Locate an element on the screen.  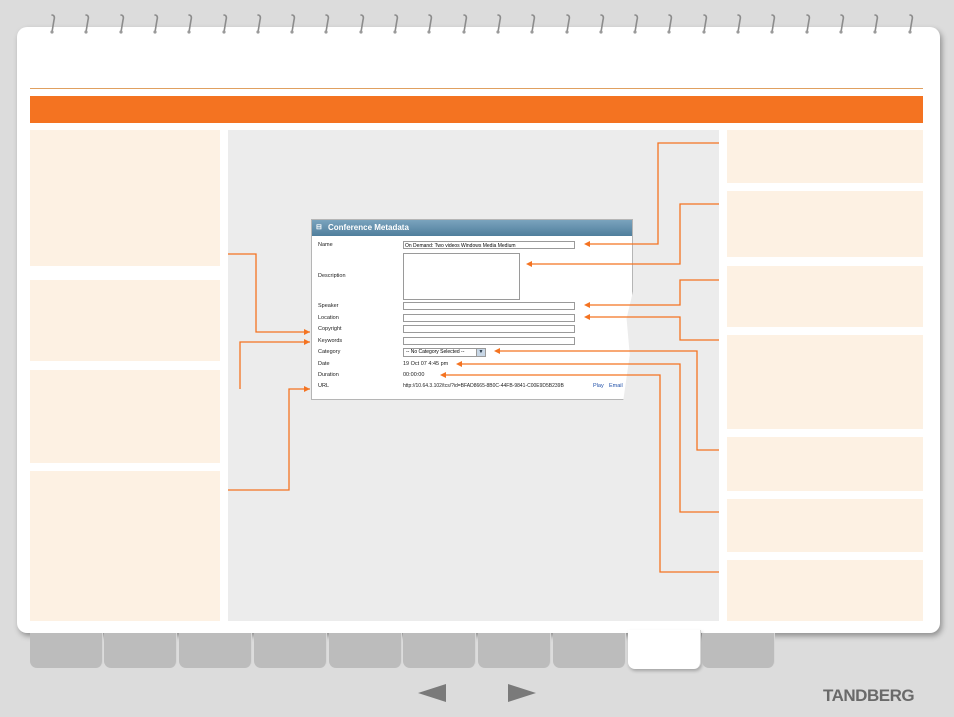
copyright-field is located at coordinates (489, 329).